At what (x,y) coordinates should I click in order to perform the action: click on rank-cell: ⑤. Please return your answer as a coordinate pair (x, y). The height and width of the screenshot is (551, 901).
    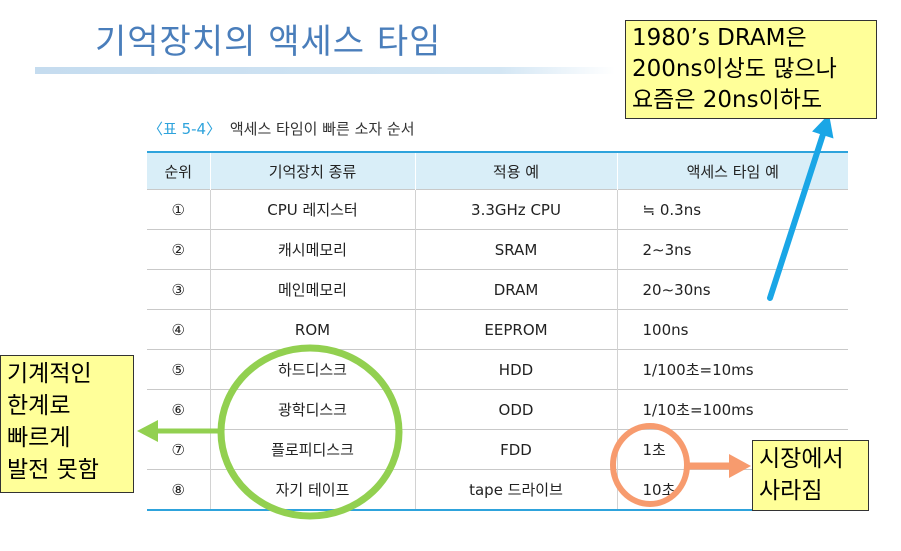
    Looking at the image, I should click on (178, 369).